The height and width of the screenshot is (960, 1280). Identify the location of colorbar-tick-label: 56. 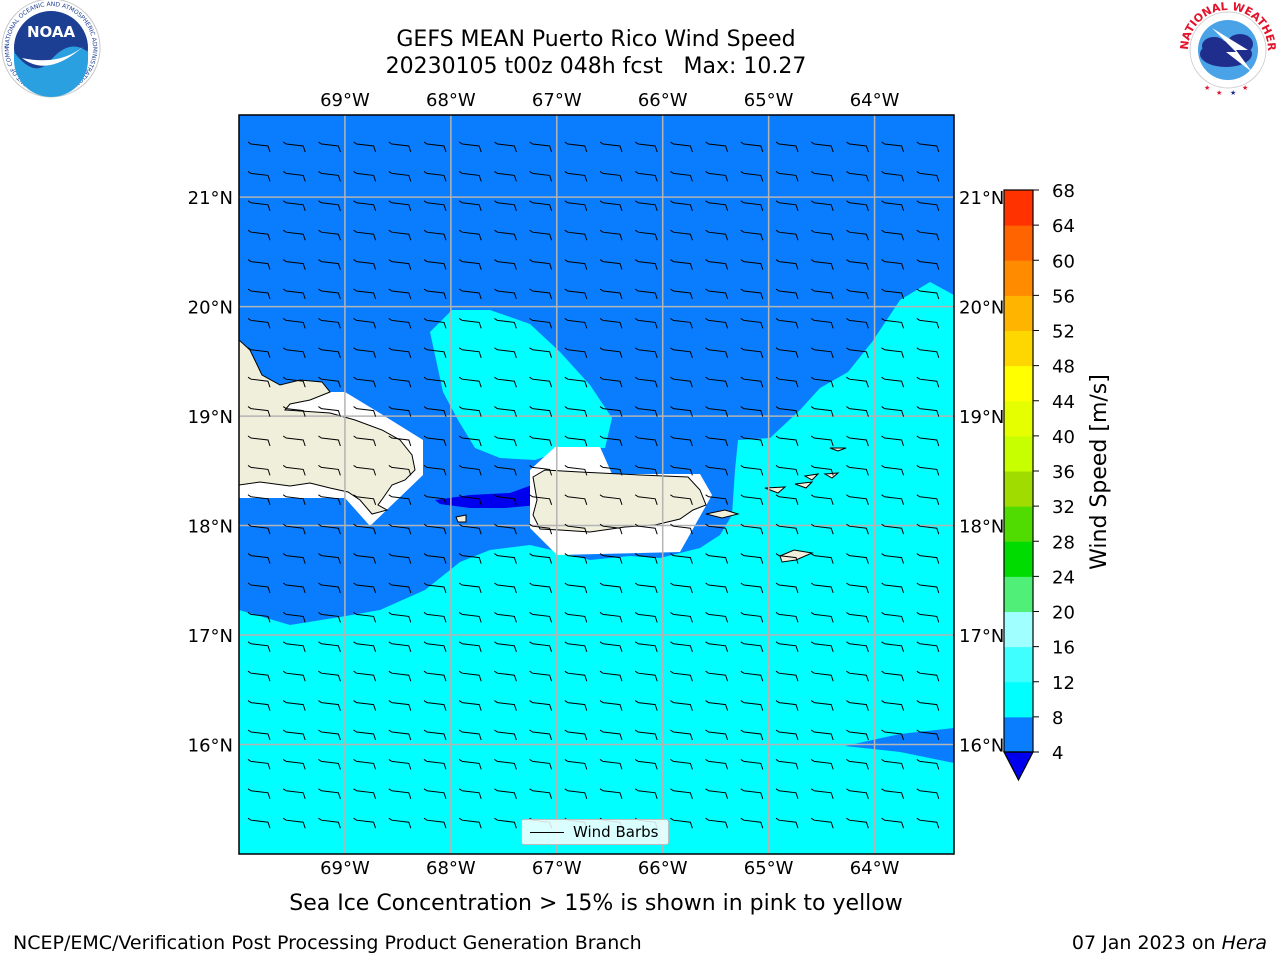
(1063, 296).